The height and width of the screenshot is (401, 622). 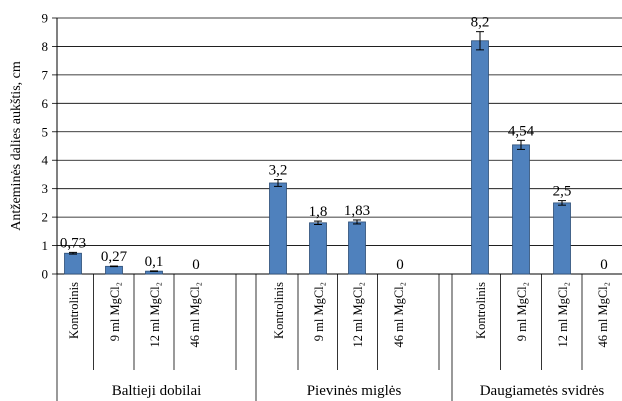 I want to click on y-tick-label: 3, so click(x=45, y=188).